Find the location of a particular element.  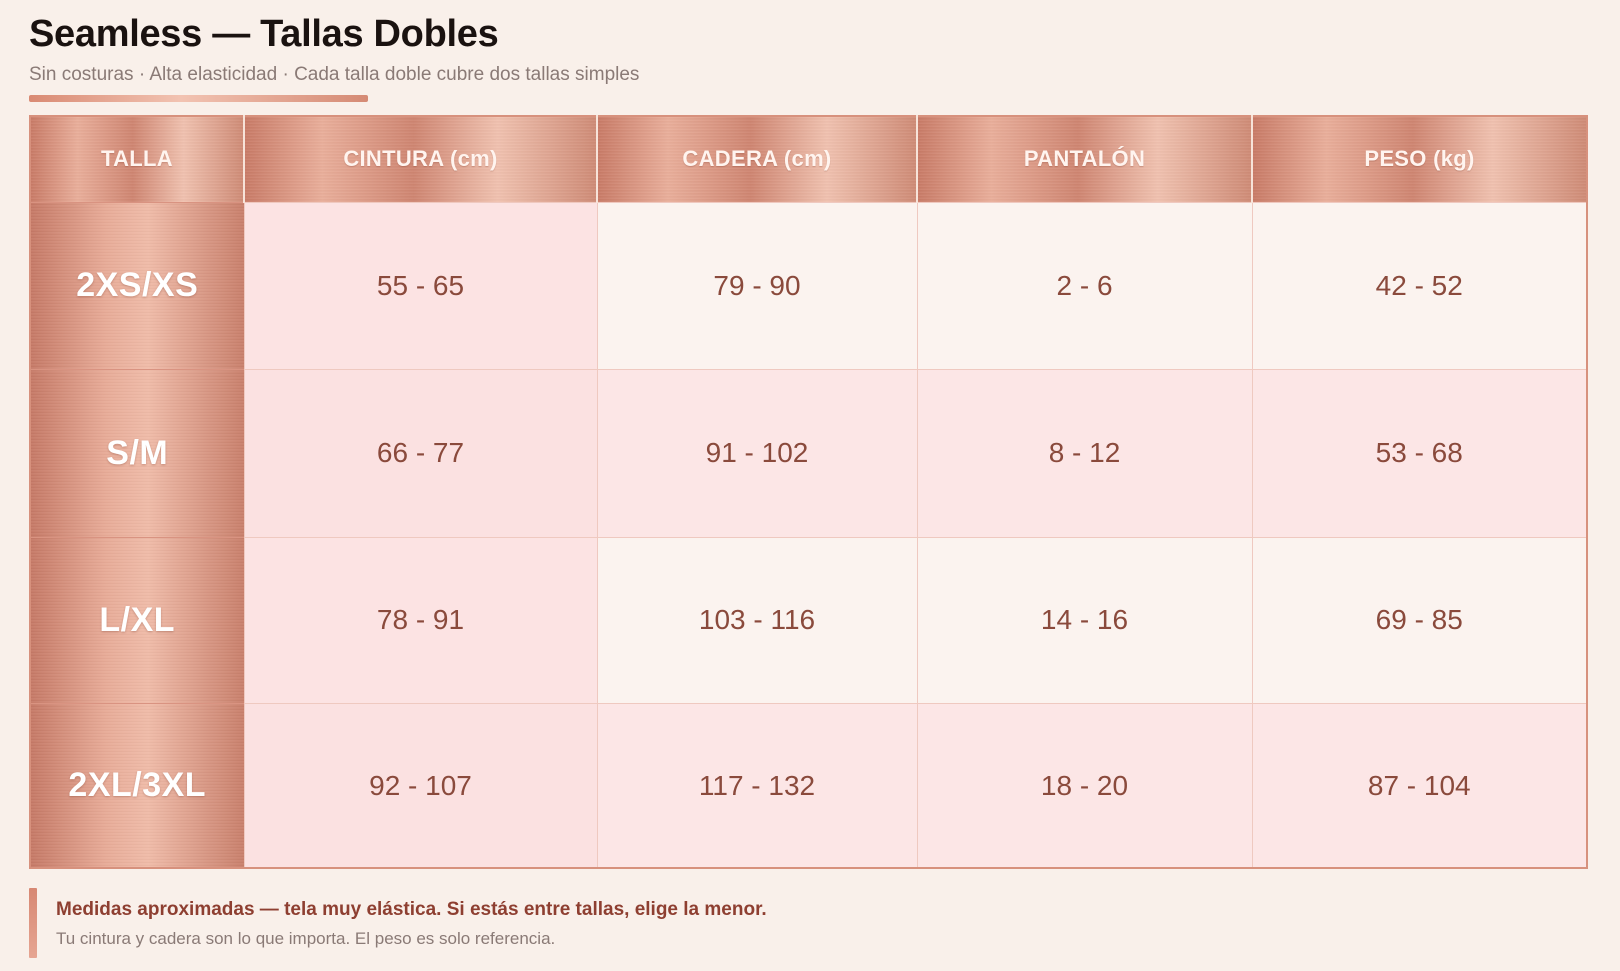

cintura-value: 92 - 107 is located at coordinates (420, 785).